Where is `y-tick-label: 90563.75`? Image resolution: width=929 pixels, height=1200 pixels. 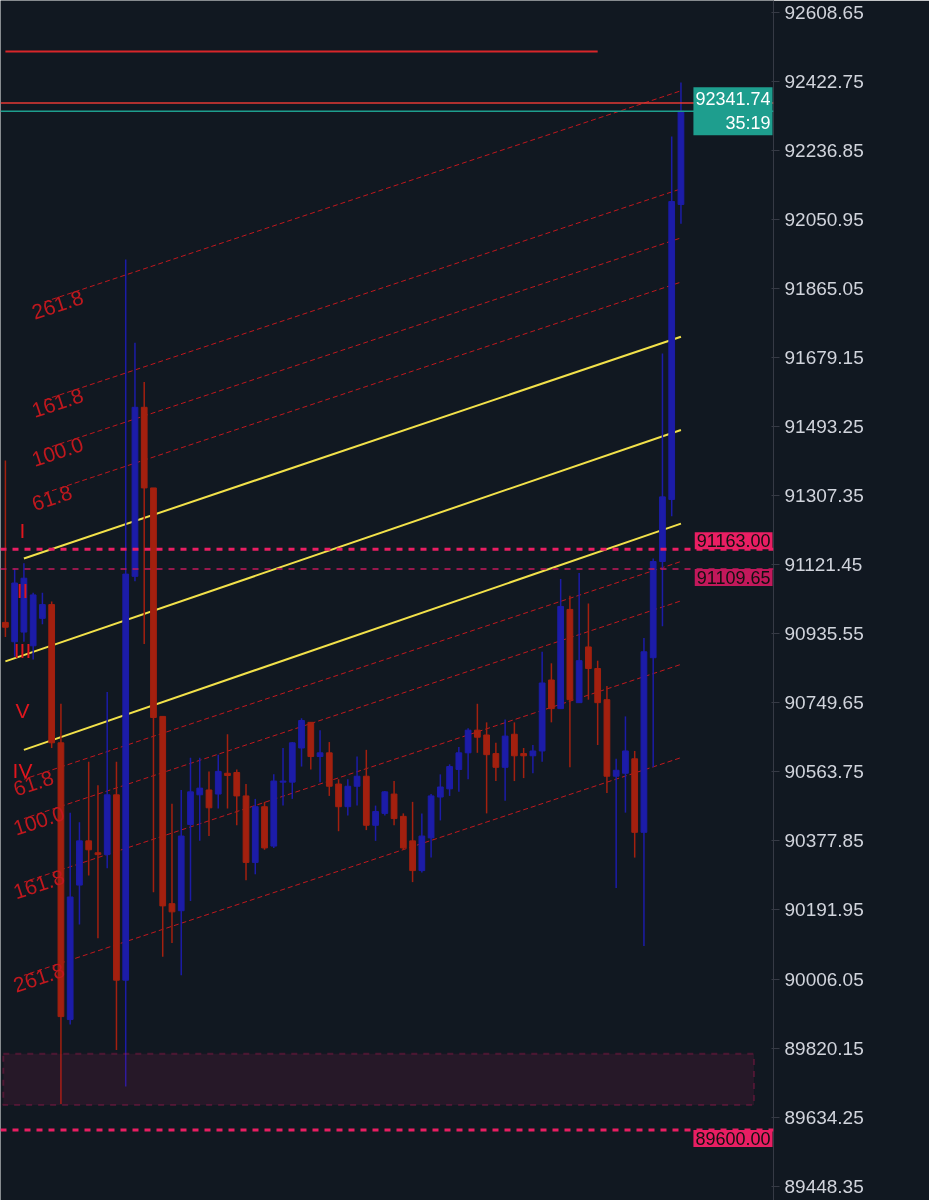 y-tick-label: 90563.75 is located at coordinates (824, 772).